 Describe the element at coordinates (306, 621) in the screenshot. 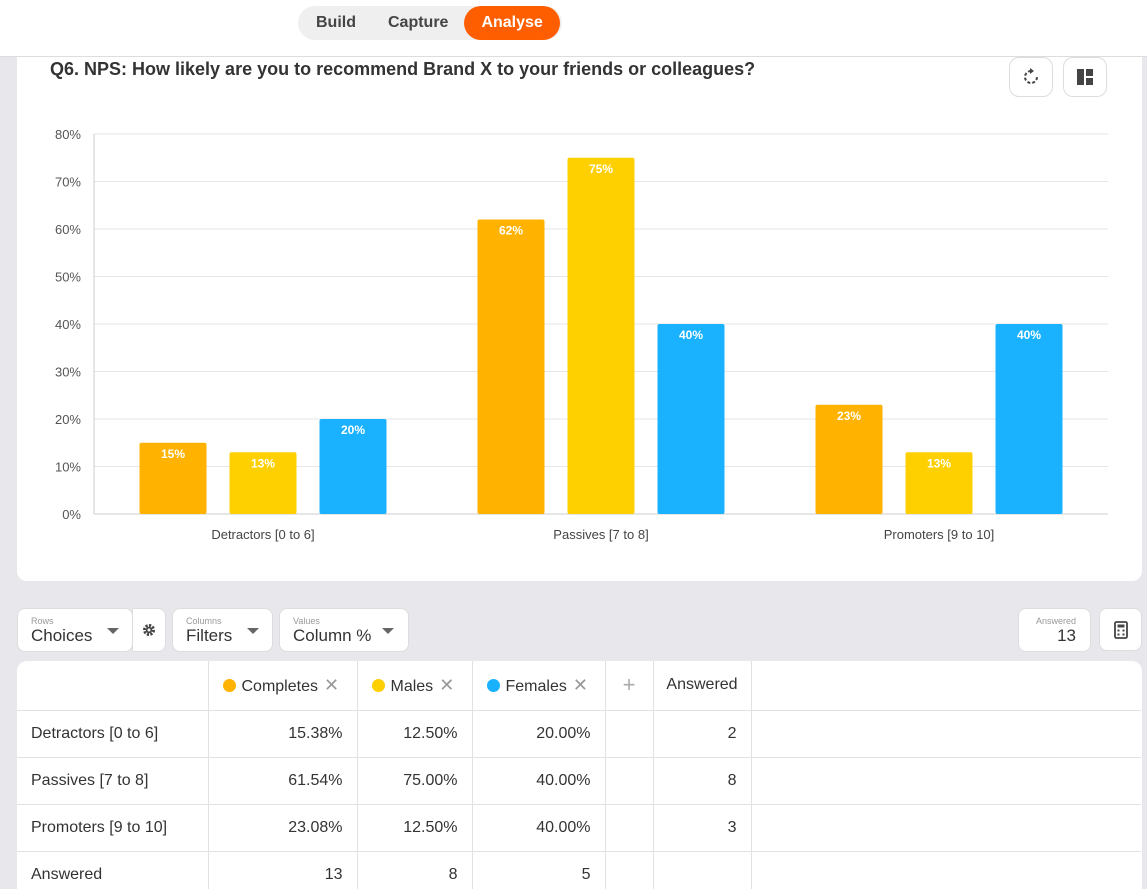

I see `values-label: Values` at that location.